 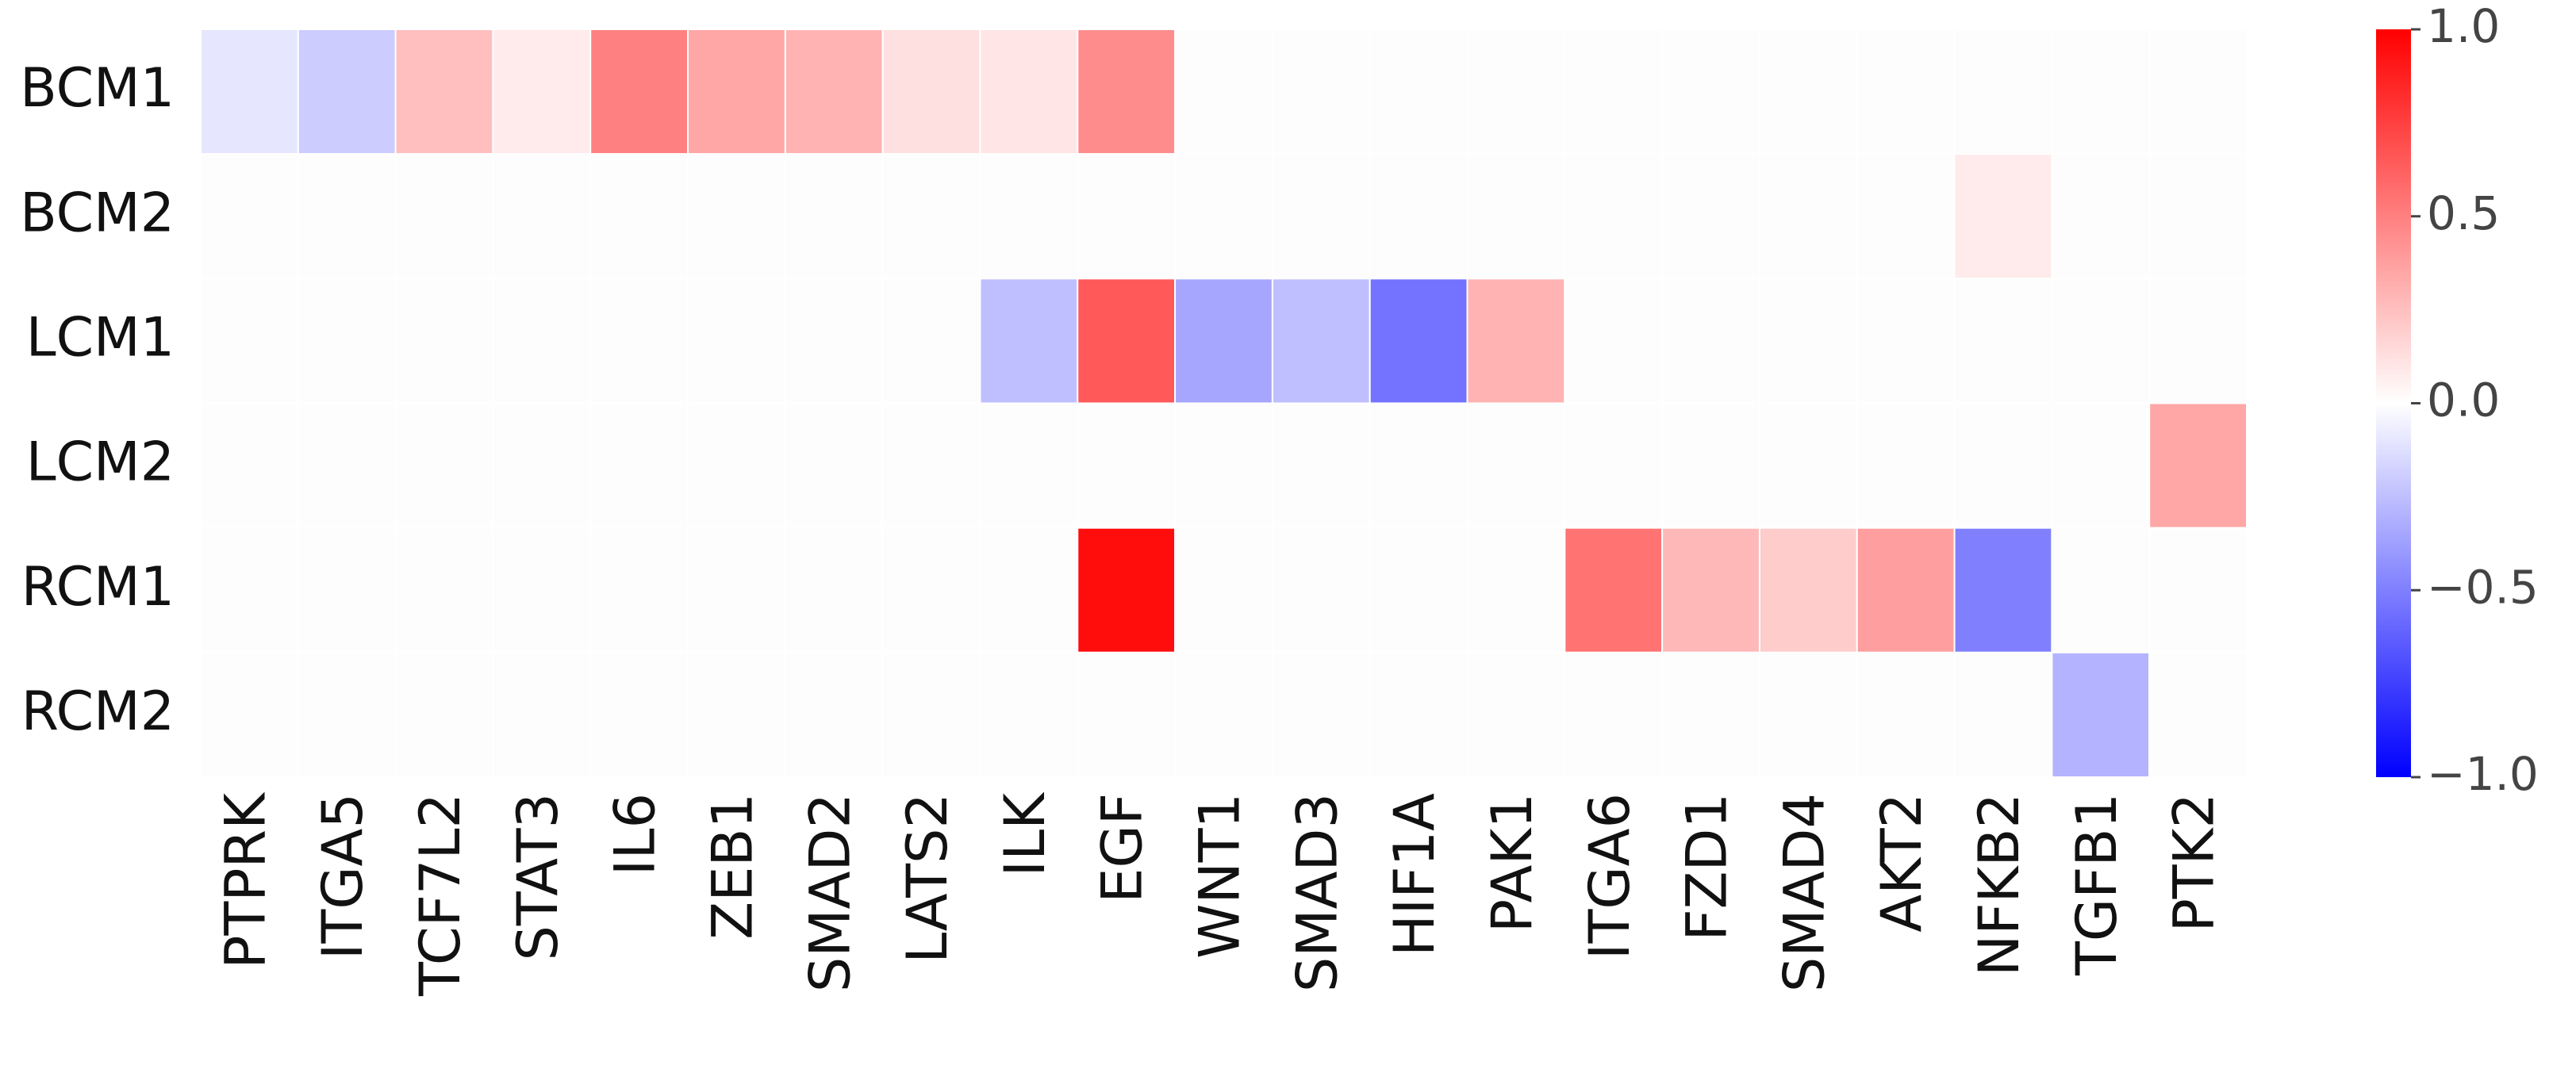 What do you see at coordinates (2194, 862) in the screenshot?
I see `column-label: PTK2` at bounding box center [2194, 862].